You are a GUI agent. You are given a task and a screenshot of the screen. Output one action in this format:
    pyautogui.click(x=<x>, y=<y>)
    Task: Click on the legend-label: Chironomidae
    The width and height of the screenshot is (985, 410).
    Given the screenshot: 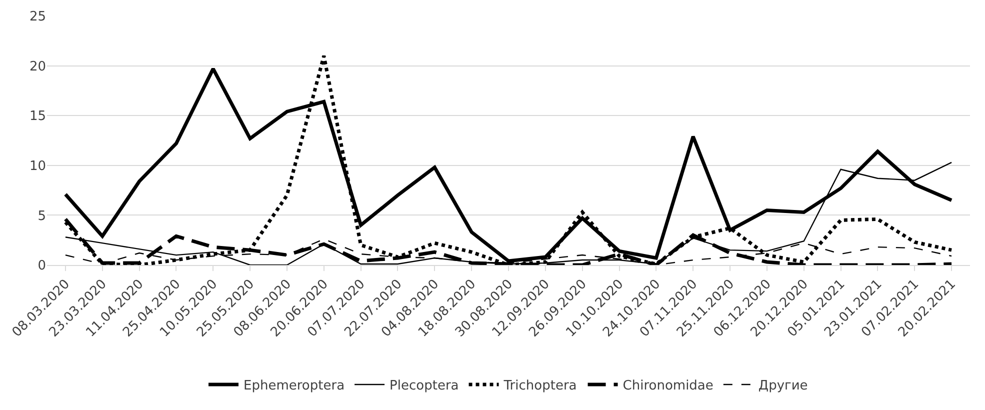 What is the action you would take?
    pyautogui.click(x=668, y=386)
    